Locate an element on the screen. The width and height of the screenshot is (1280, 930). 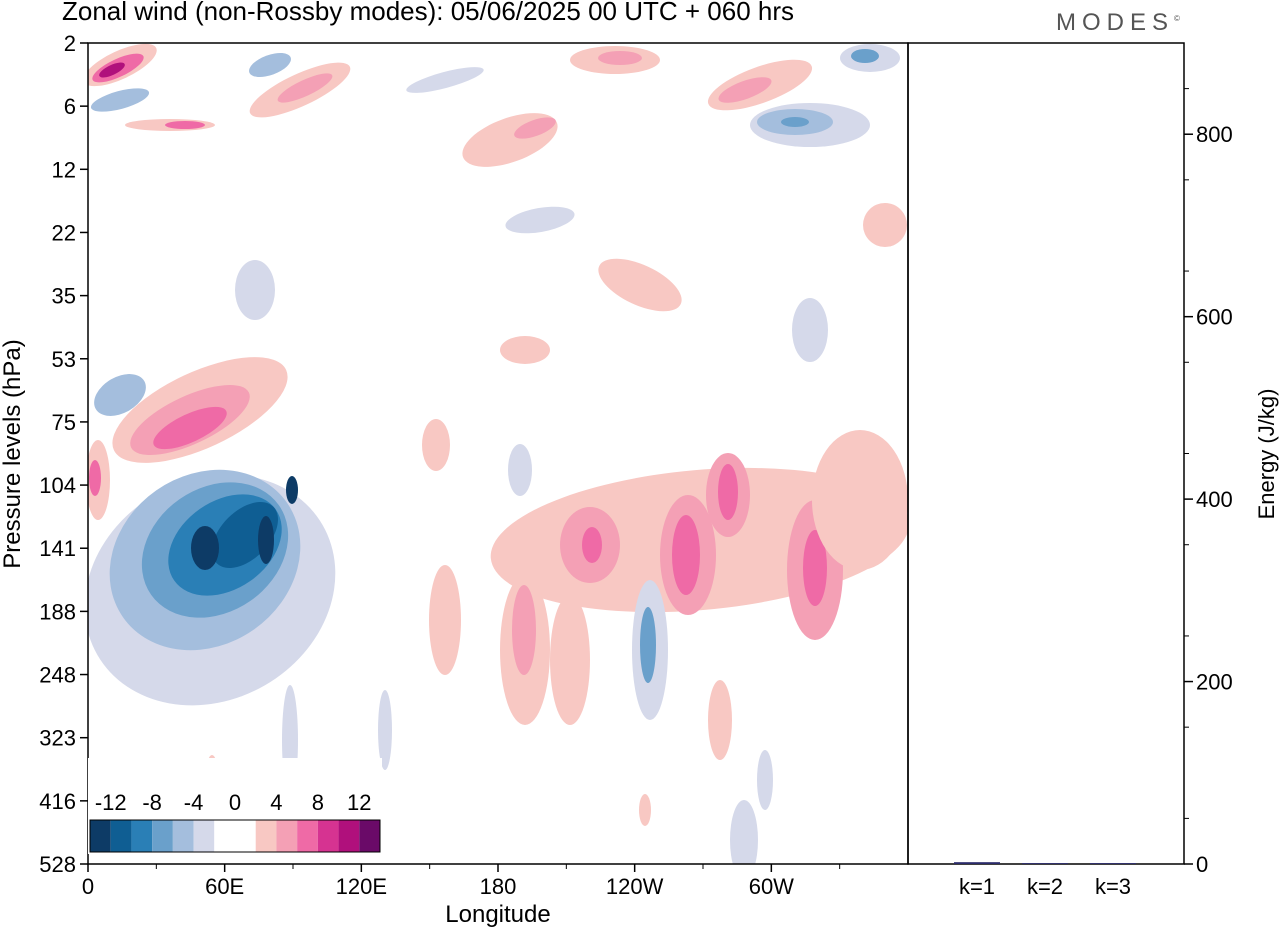
colorbar-label: -8 is located at coordinates (152, 802).